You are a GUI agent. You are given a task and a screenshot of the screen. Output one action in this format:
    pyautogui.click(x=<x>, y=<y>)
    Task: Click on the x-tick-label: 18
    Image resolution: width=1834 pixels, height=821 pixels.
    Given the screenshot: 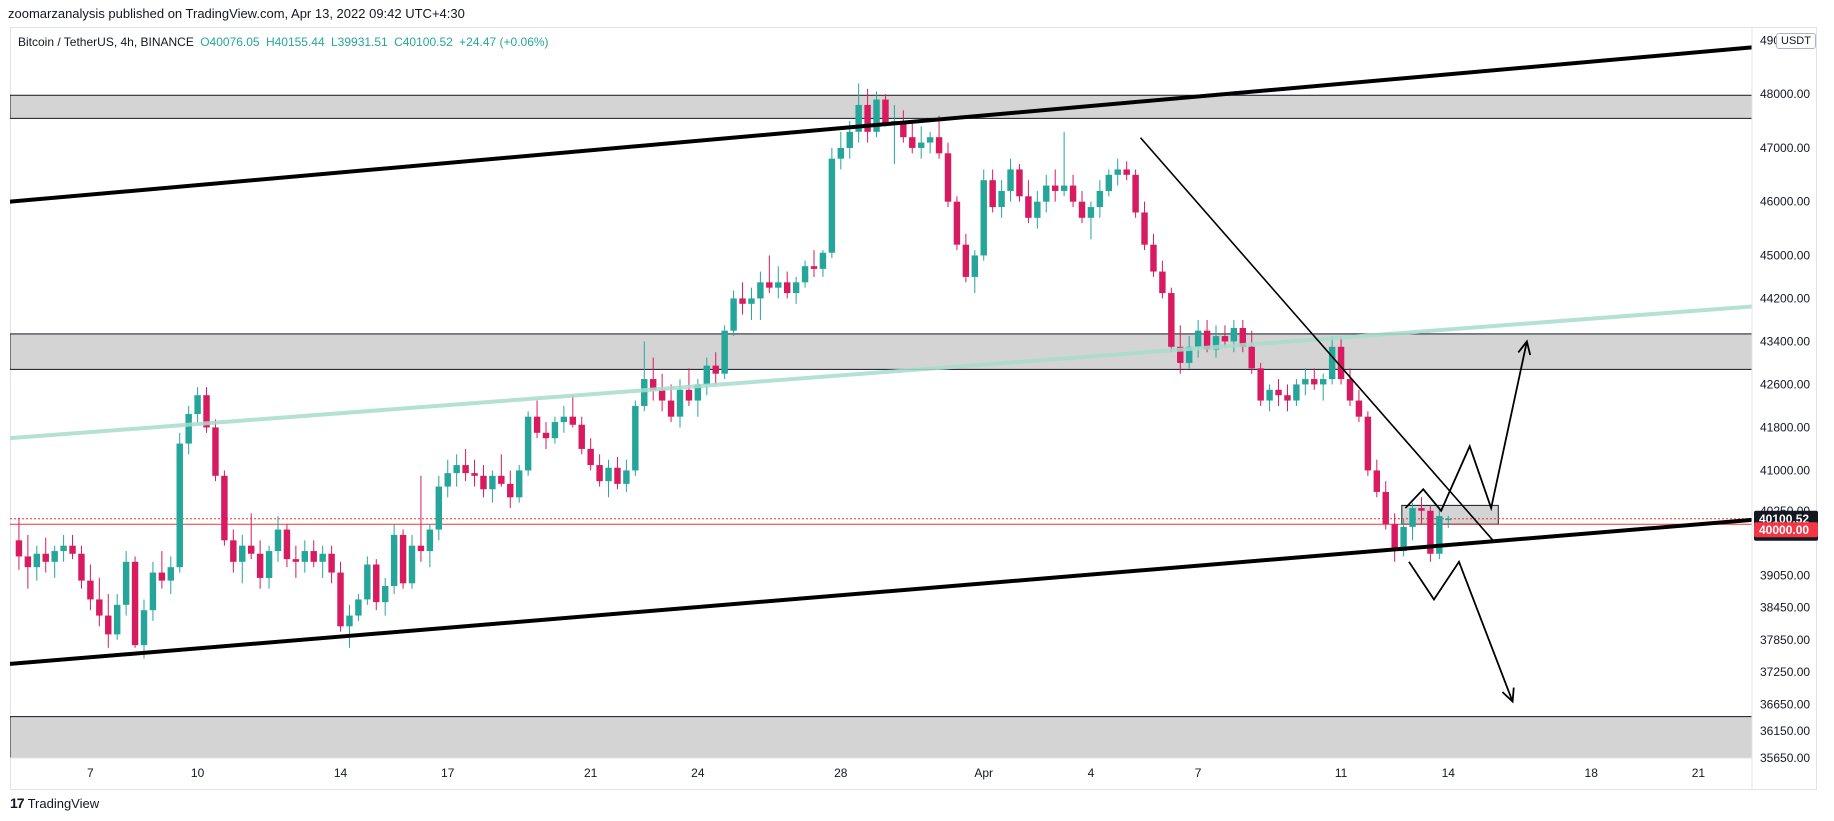 What is the action you would take?
    pyautogui.click(x=1592, y=773)
    